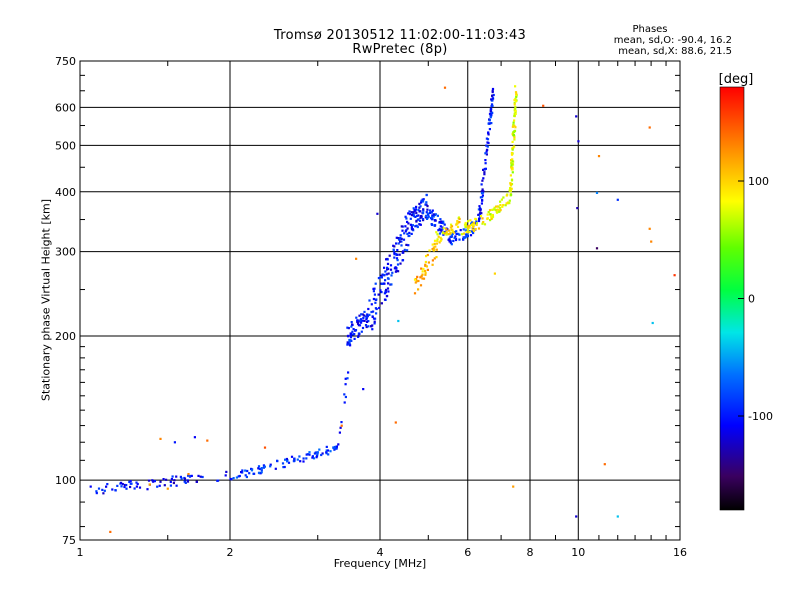 The height and width of the screenshot is (600, 800). What do you see at coordinates (400, 35) in the screenshot?
I see `chart-title: Tromsø 20130512 11:02:00-11:03:43` at bounding box center [400, 35].